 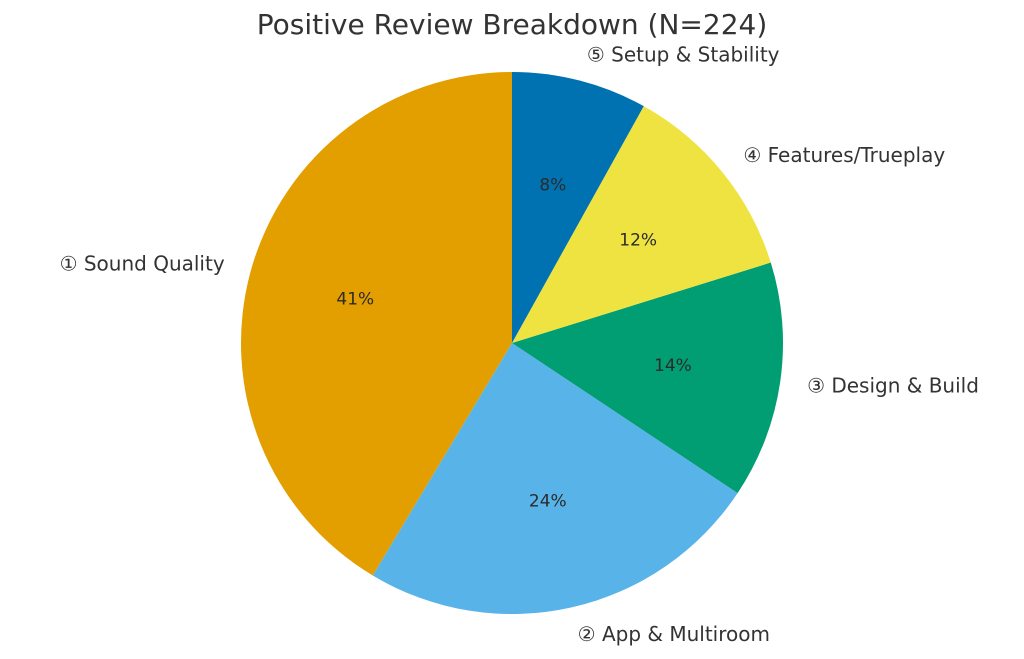 I want to click on slice-percent-label: 24%, so click(x=548, y=502).